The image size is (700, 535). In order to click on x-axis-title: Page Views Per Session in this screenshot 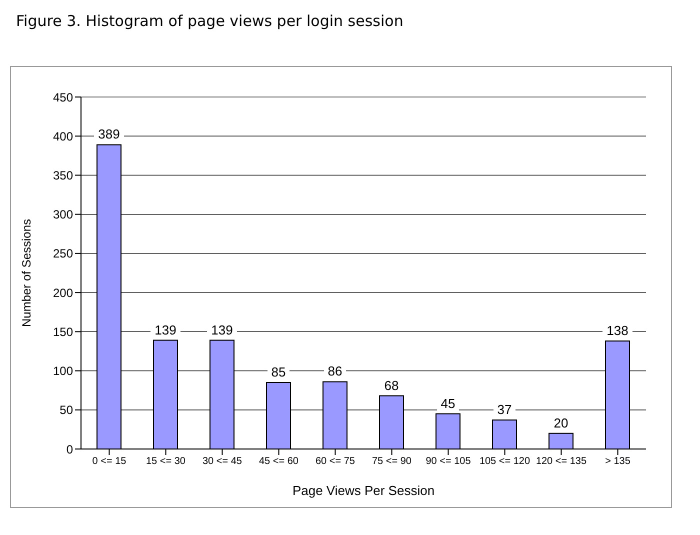, I will do `click(363, 490)`.